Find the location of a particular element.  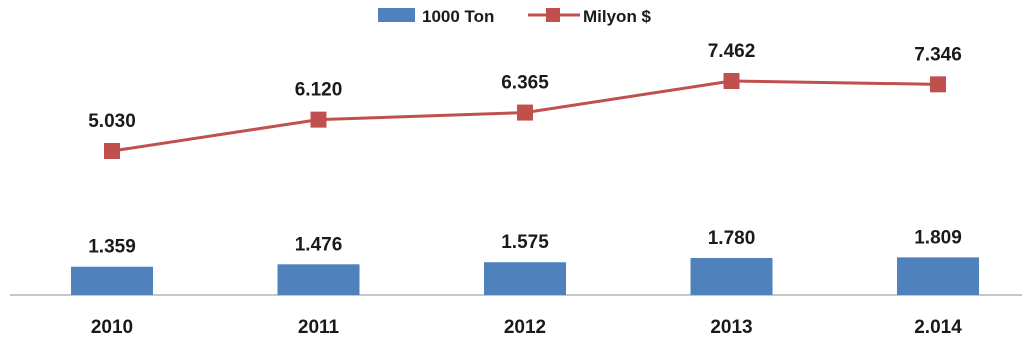

legend-label-1000-ton: 1000 Ton is located at coordinates (458, 16).